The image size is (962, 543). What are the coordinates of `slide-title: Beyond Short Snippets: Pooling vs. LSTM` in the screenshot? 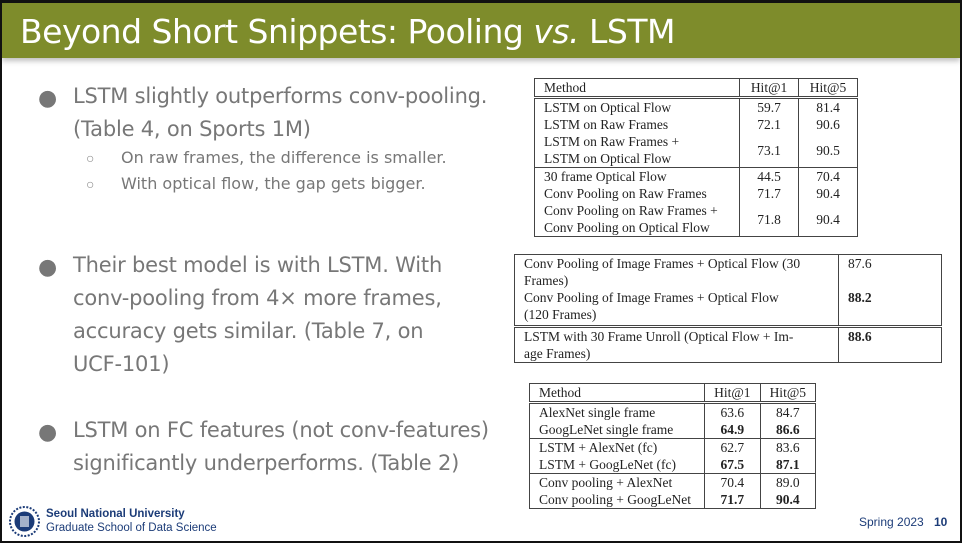 It's located at (347, 31).